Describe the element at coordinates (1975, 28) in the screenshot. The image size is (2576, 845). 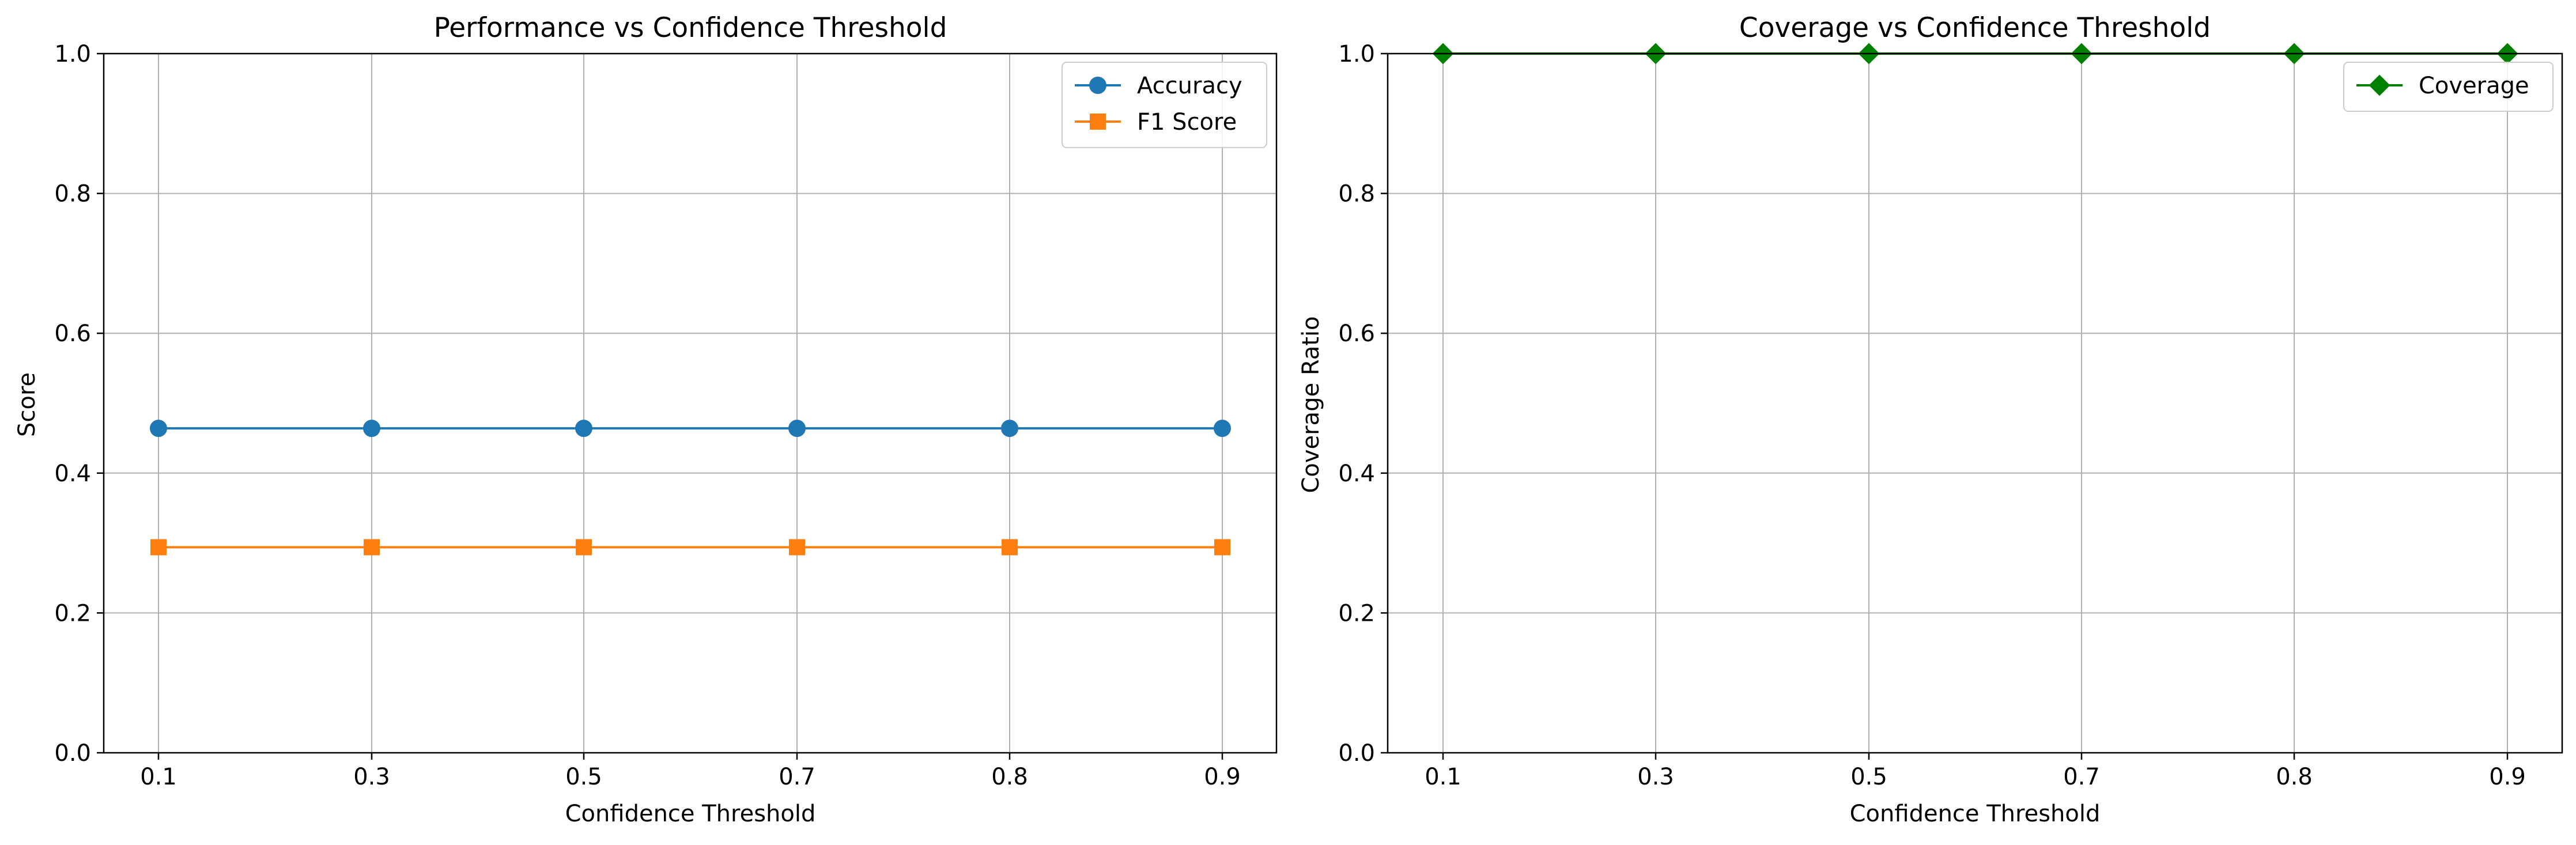
I see `chart-title: Coverage vs Confidence Threshold` at that location.